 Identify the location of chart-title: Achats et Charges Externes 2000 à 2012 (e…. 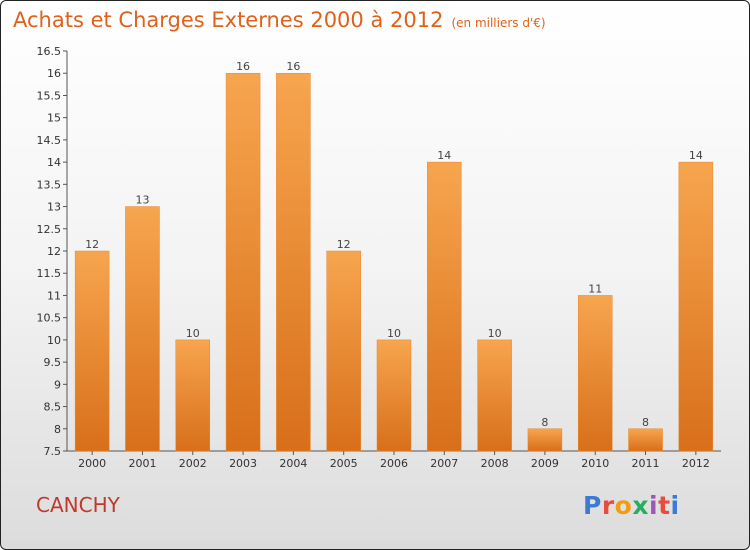
(279, 20).